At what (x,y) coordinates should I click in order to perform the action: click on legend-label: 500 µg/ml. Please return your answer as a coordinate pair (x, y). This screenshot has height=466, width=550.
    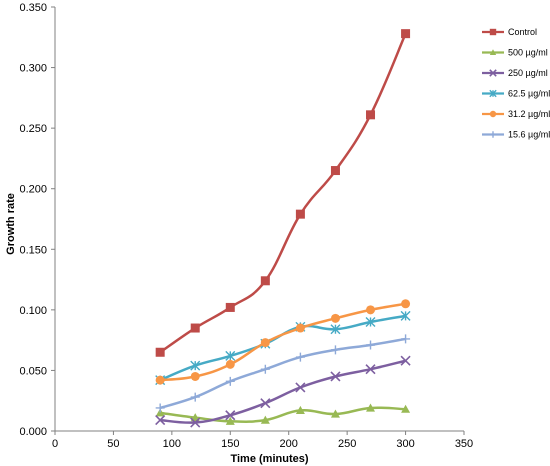
    Looking at the image, I should click on (528, 53).